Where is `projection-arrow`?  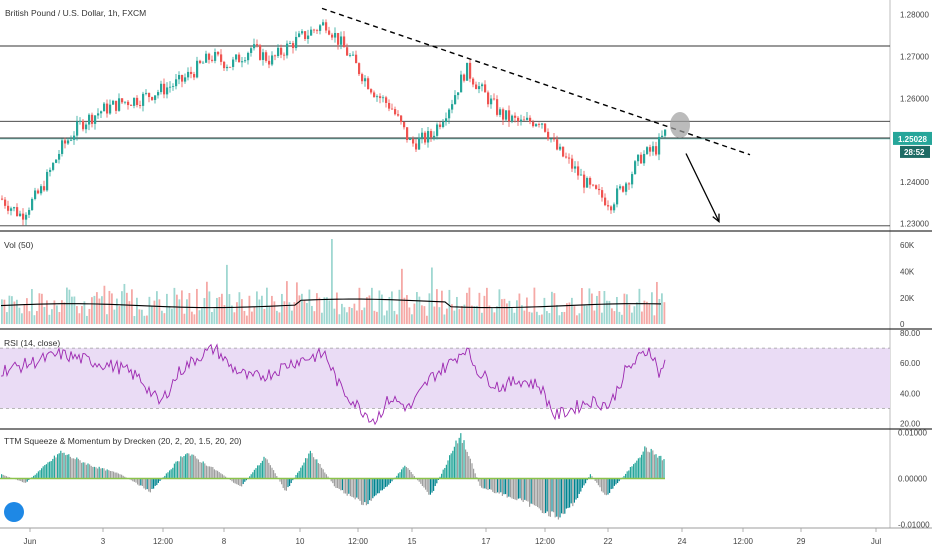
projection-arrow is located at coordinates (702, 187).